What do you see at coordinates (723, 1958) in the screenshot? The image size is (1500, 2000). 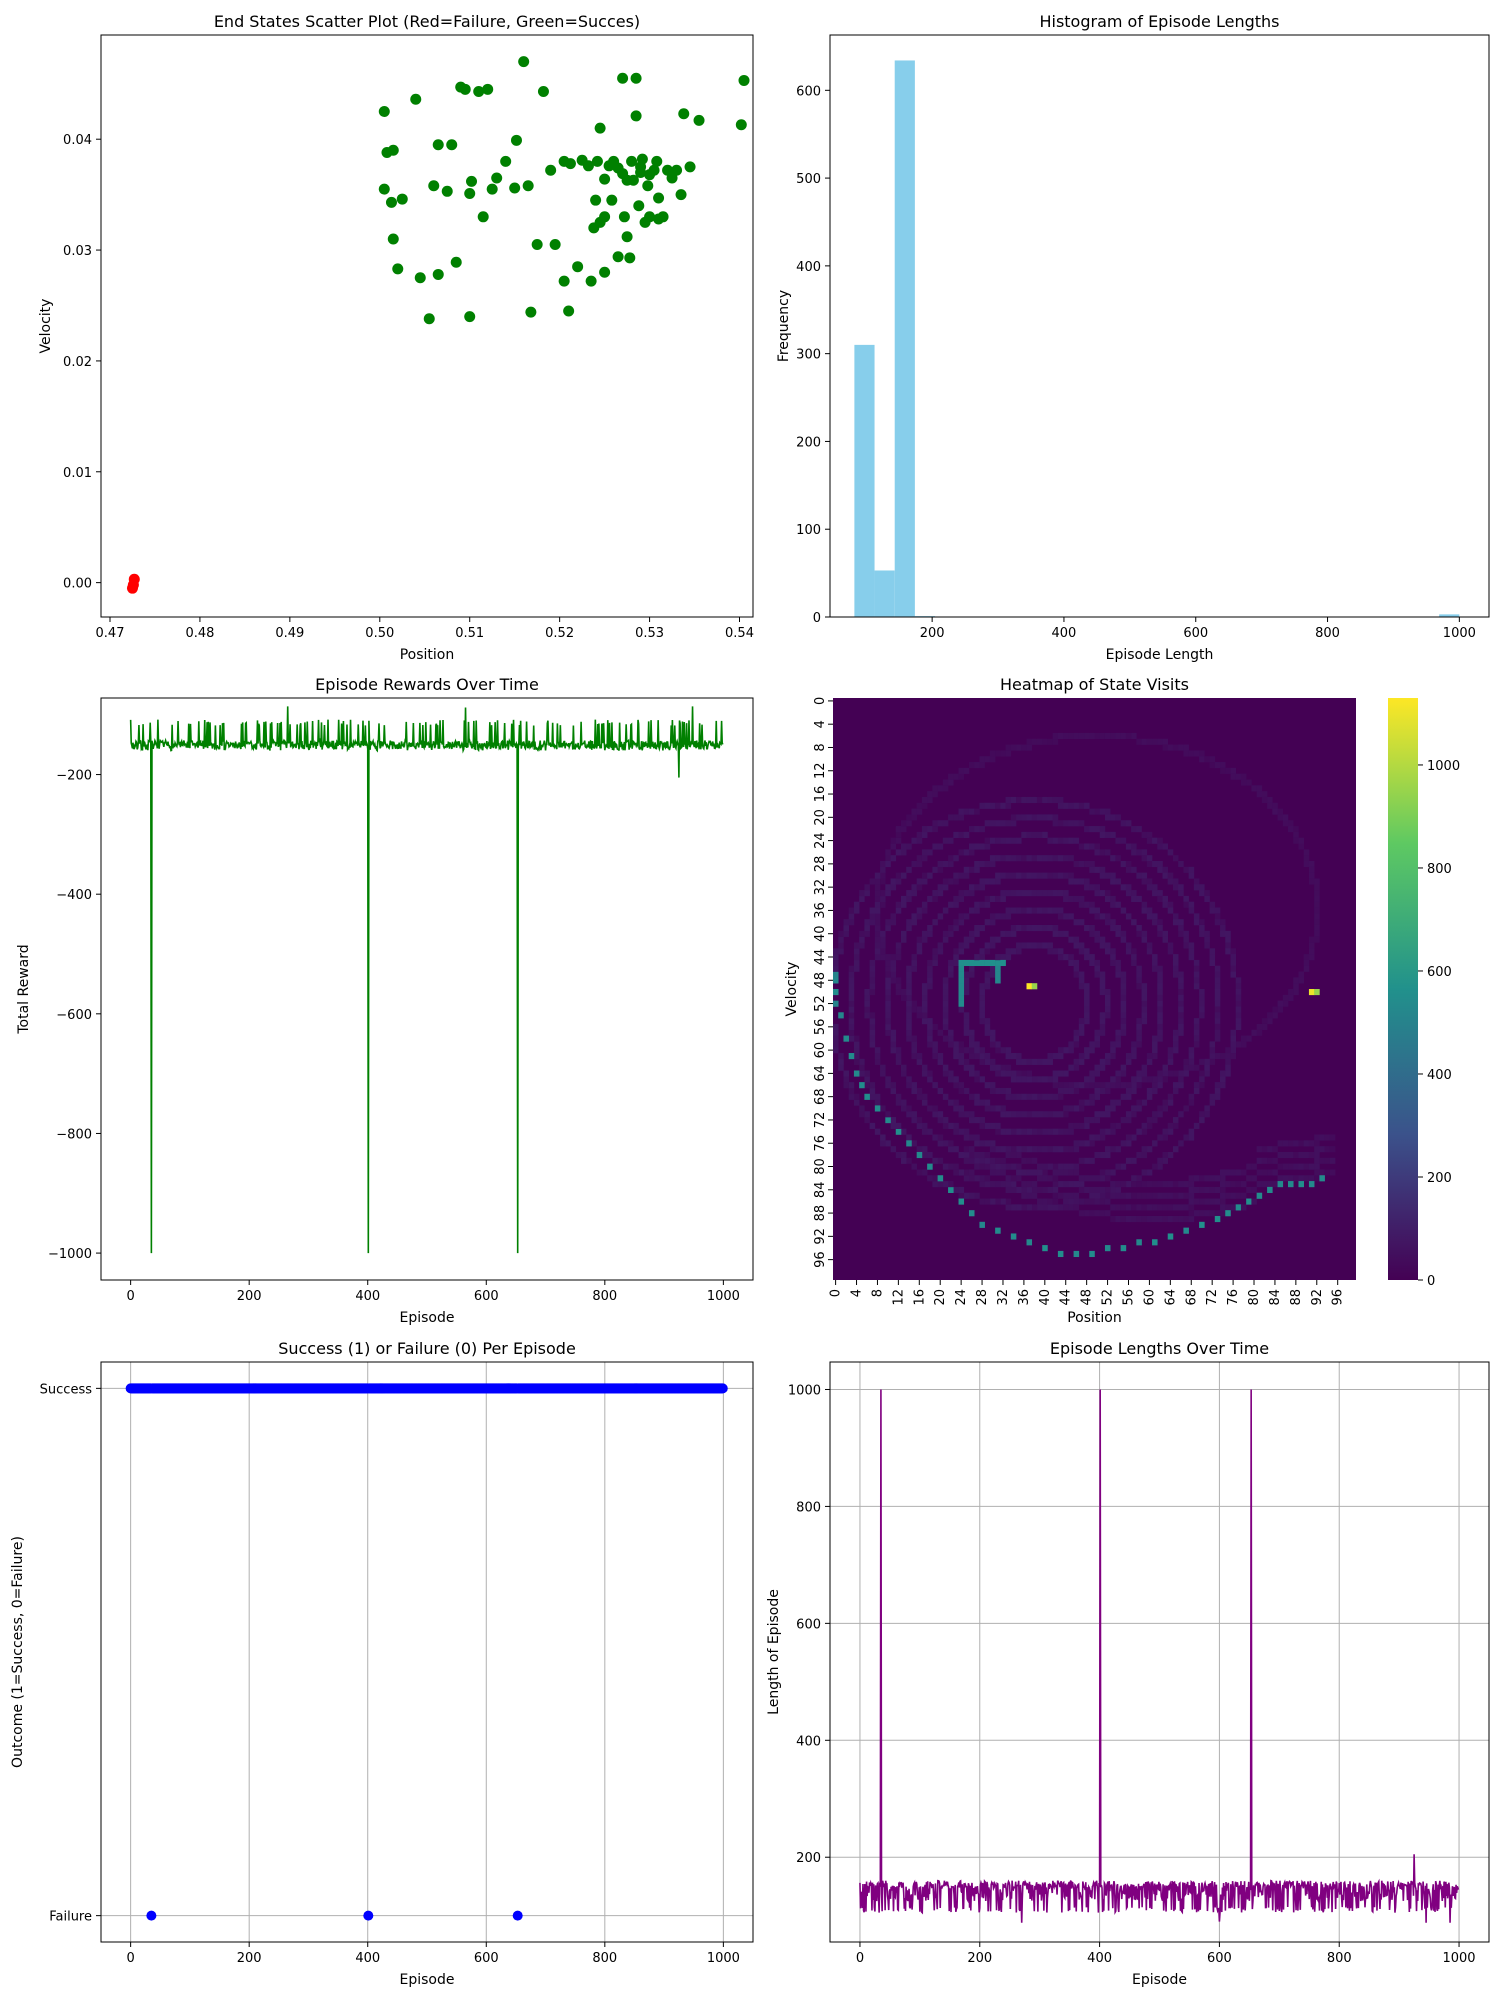 I see `x-tick-label: 1000` at bounding box center [723, 1958].